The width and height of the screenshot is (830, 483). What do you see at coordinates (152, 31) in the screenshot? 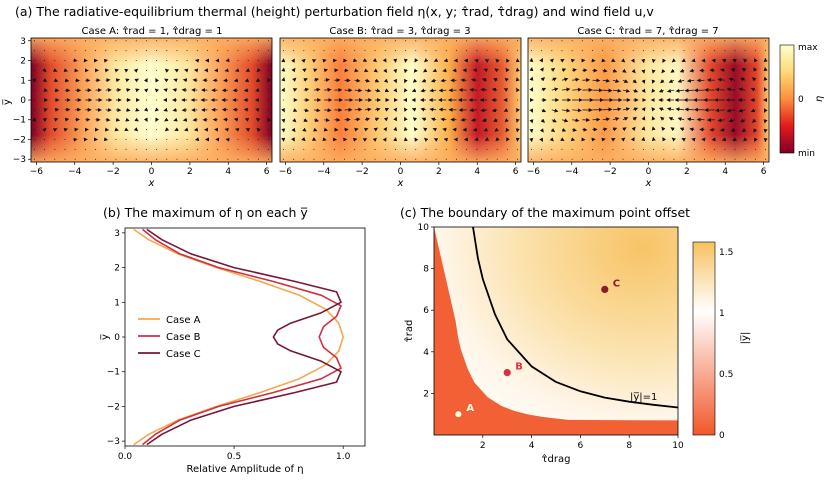
I see `subplot-title: Case A: τ̂rad = 1, τ̂drag = 1` at bounding box center [152, 31].